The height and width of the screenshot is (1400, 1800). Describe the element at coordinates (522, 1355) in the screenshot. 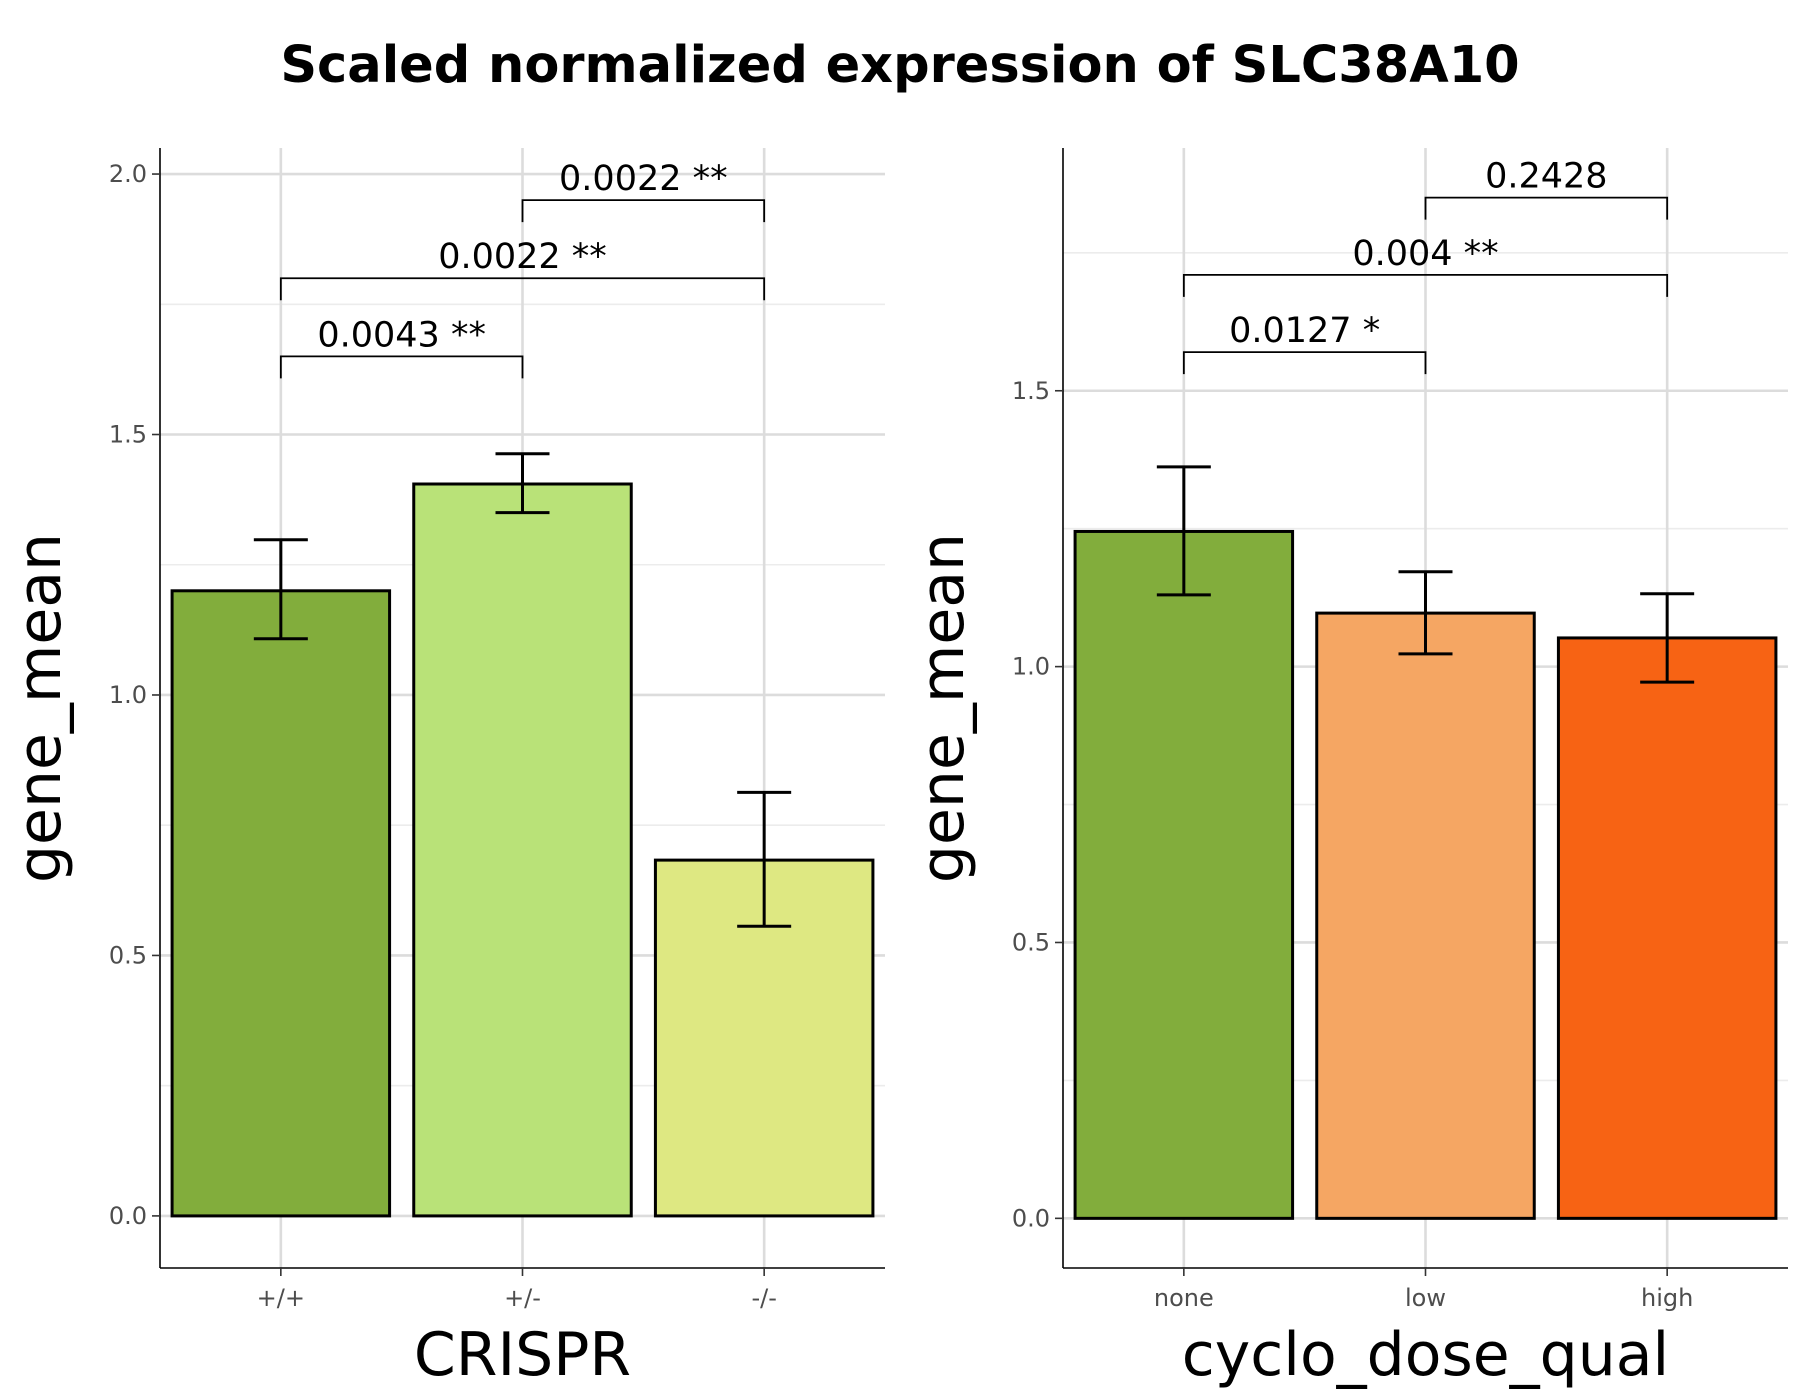

I see `x-axis-title: CRISPR` at that location.